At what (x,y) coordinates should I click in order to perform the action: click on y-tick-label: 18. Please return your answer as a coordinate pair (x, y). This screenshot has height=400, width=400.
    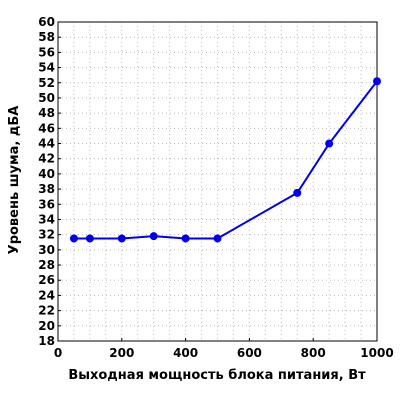
    Looking at the image, I should click on (46, 341).